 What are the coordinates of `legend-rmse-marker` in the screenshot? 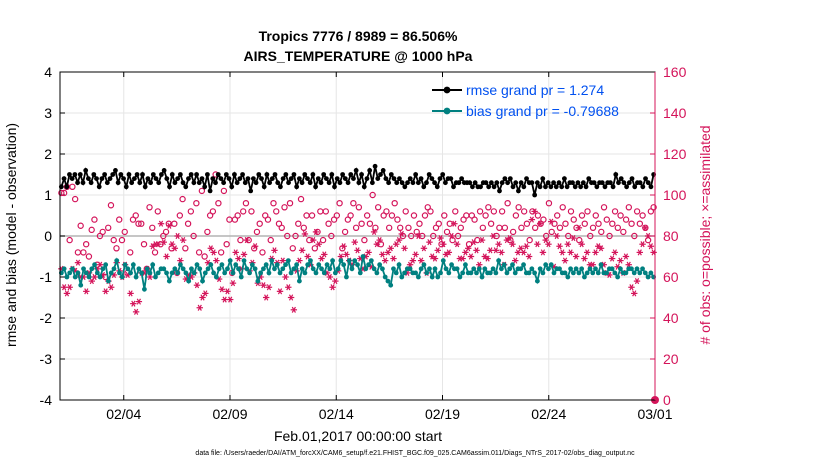 It's located at (447, 90).